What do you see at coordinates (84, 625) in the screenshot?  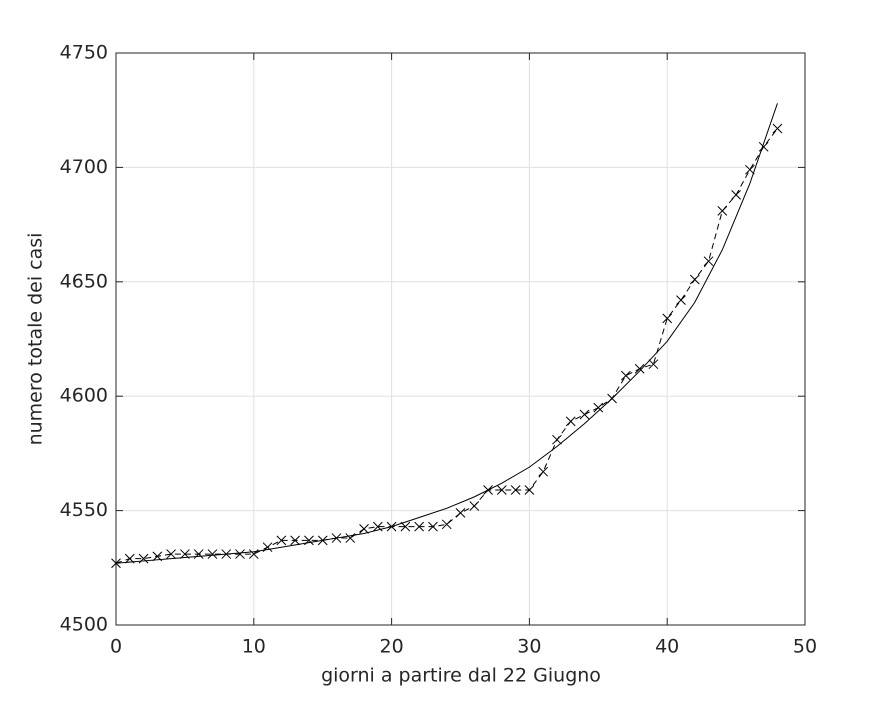 I see `y-tick-label: 4500` at bounding box center [84, 625].